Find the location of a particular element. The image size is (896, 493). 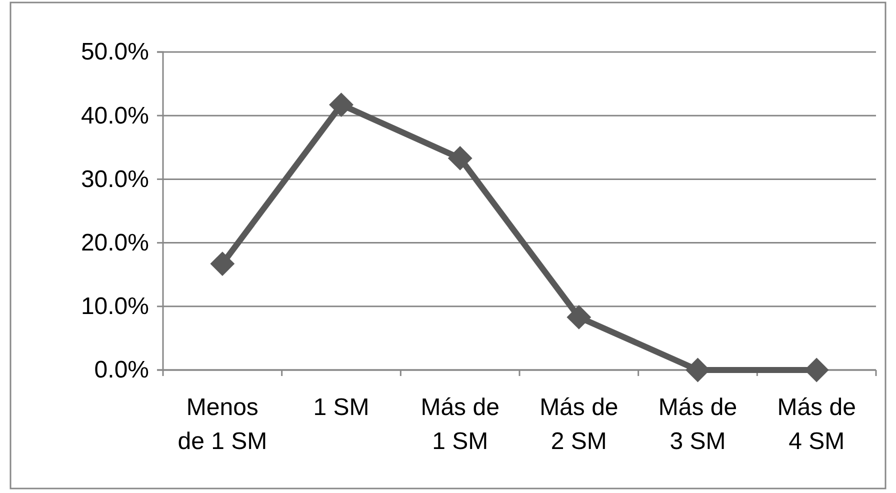

x-tick-label: Más de 1 SM is located at coordinates (460, 424).